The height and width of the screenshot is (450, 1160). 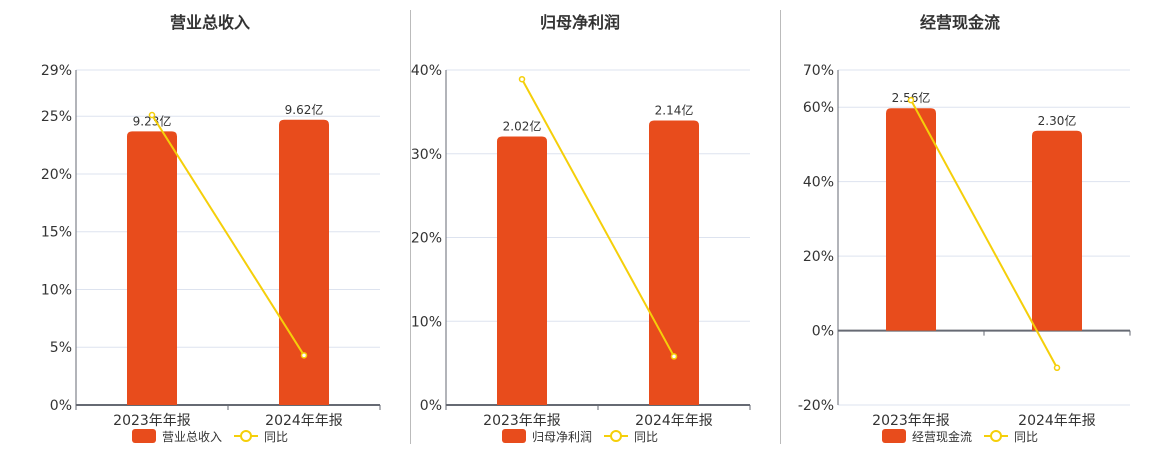 I want to click on bar-value-label: 9.62亿, so click(x=304, y=109).